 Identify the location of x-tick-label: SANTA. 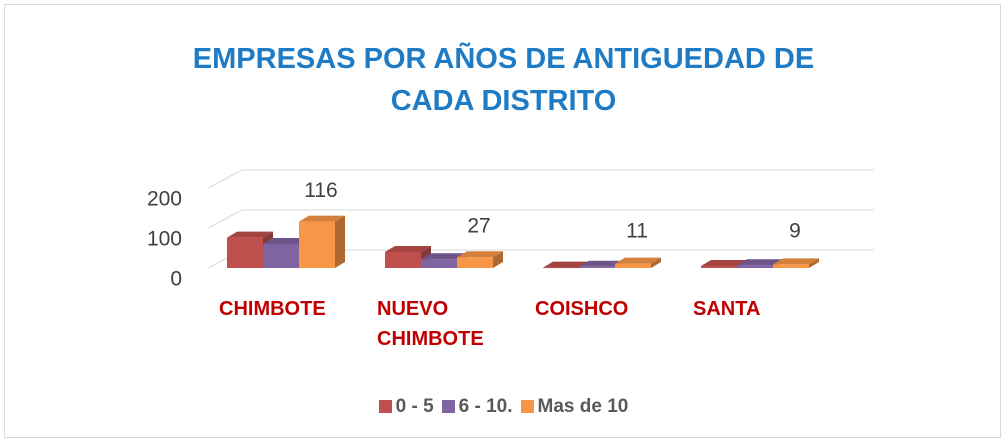
(727, 309).